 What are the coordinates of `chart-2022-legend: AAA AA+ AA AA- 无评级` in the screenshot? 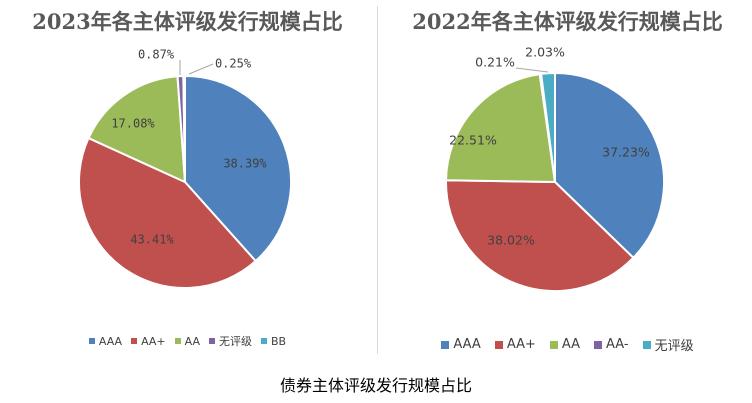 It's located at (567, 344).